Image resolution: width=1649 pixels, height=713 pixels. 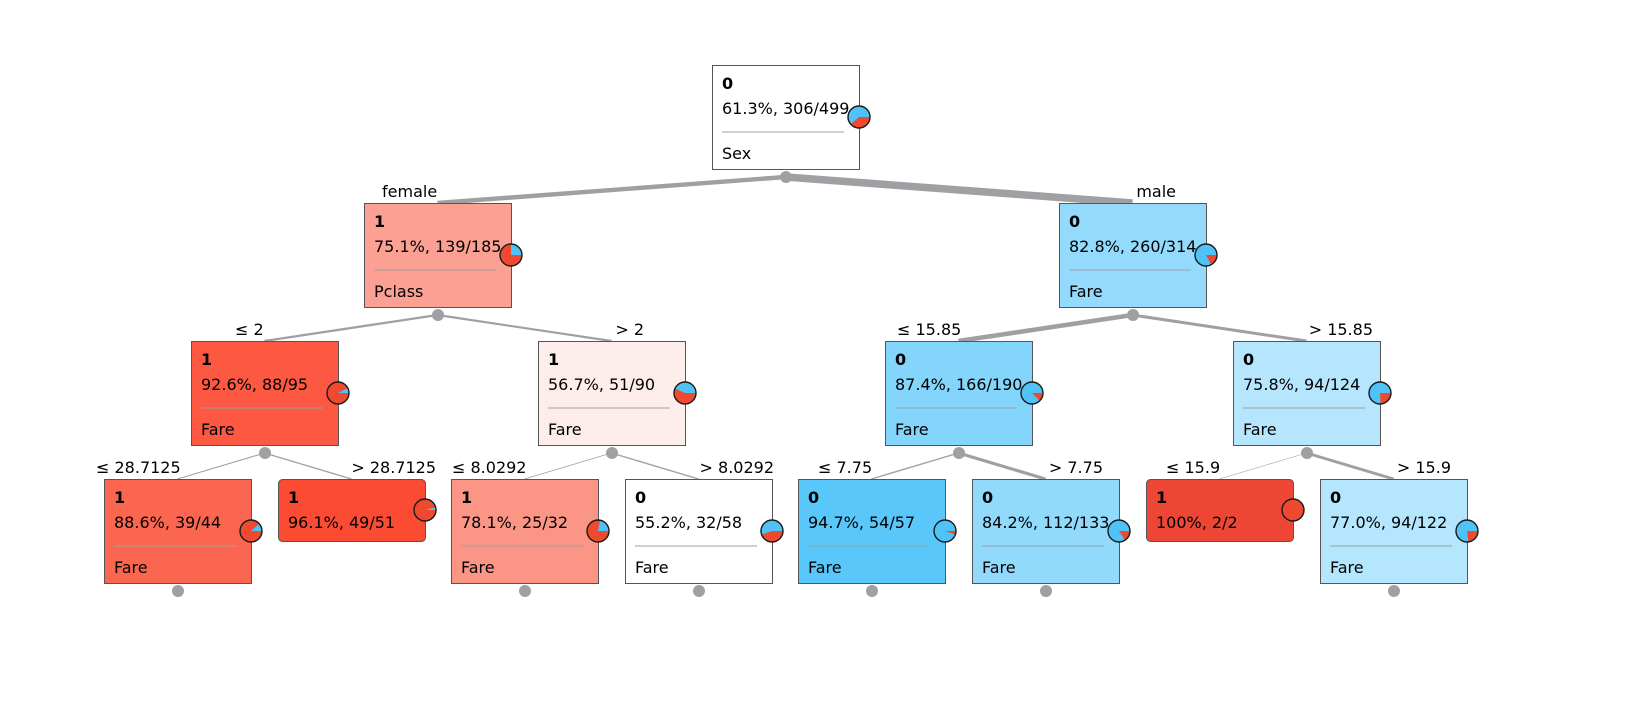 What do you see at coordinates (1051, 538) in the screenshot?
I see `tree-node-n-fare-gt775: 0 84.2%, 112/133 Fare` at bounding box center [1051, 538].